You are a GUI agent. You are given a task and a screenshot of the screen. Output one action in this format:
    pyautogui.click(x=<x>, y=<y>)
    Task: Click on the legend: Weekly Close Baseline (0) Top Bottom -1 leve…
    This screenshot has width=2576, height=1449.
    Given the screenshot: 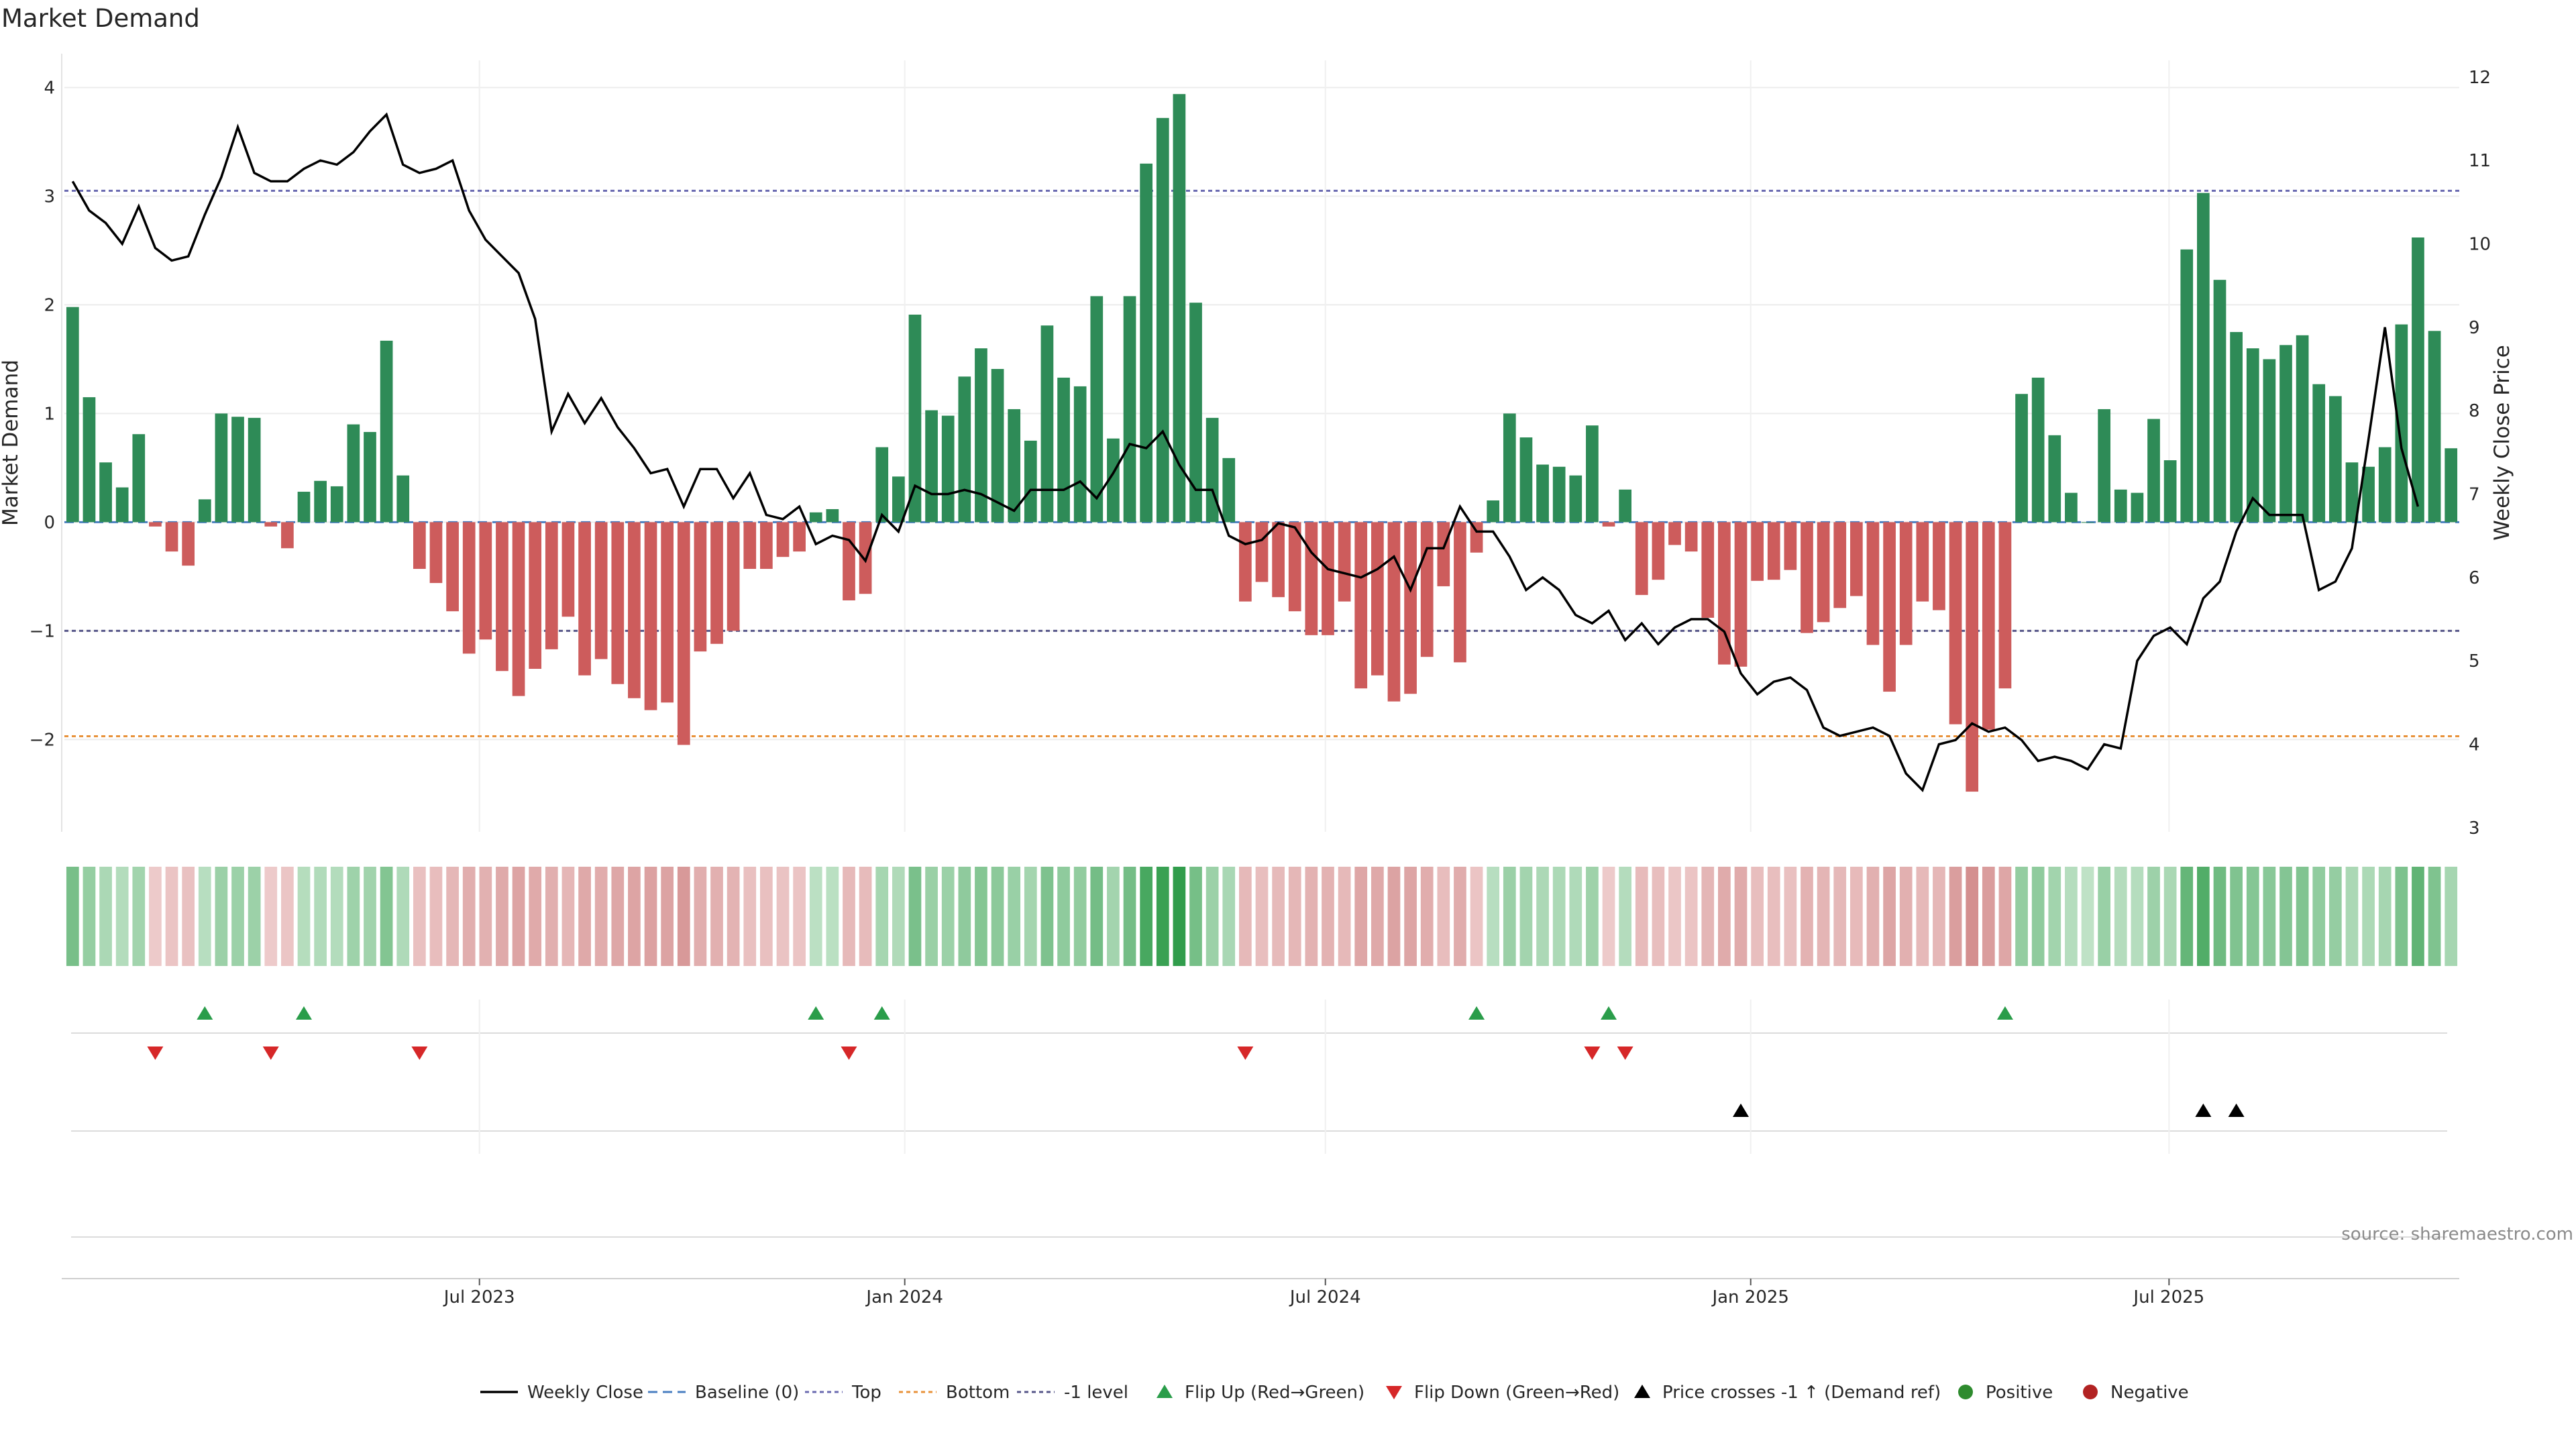 What is the action you would take?
    pyautogui.click(x=1334, y=1393)
    